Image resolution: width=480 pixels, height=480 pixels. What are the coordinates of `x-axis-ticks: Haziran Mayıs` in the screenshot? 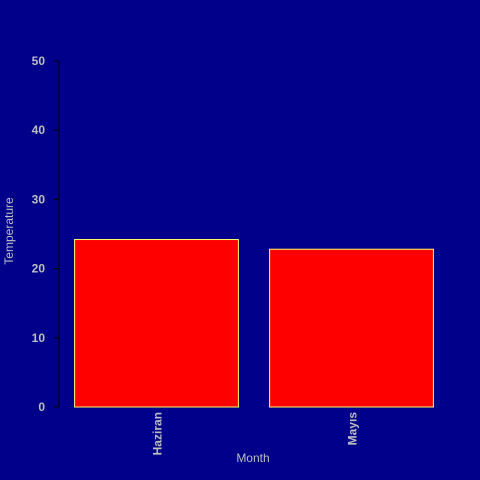 It's located at (255, 434).